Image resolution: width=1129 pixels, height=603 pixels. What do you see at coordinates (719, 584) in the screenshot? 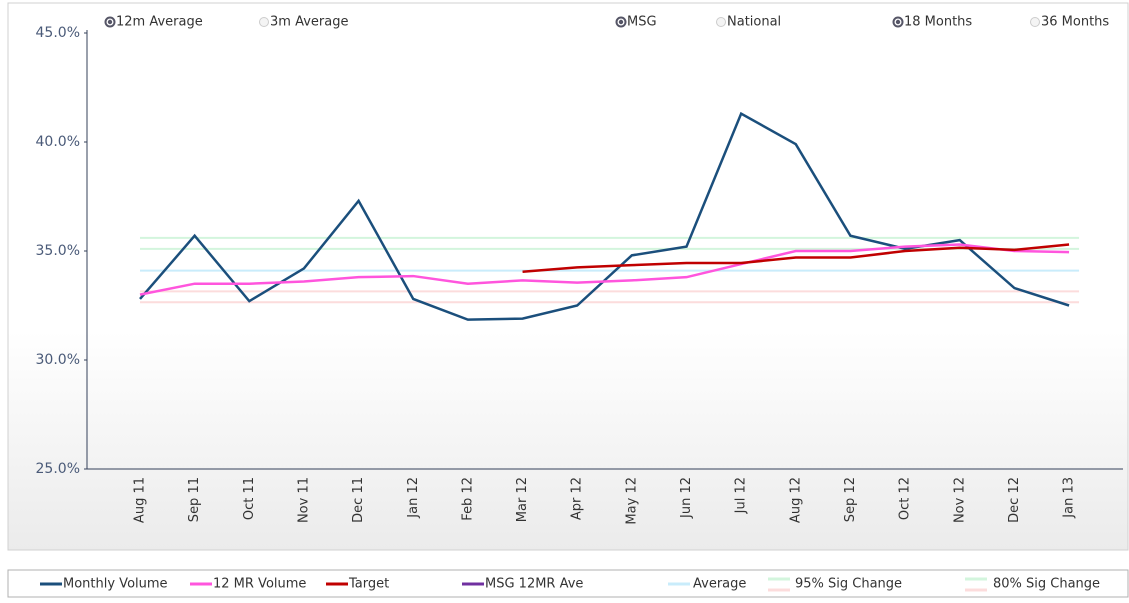
I see `legend-label: Average` at bounding box center [719, 584].